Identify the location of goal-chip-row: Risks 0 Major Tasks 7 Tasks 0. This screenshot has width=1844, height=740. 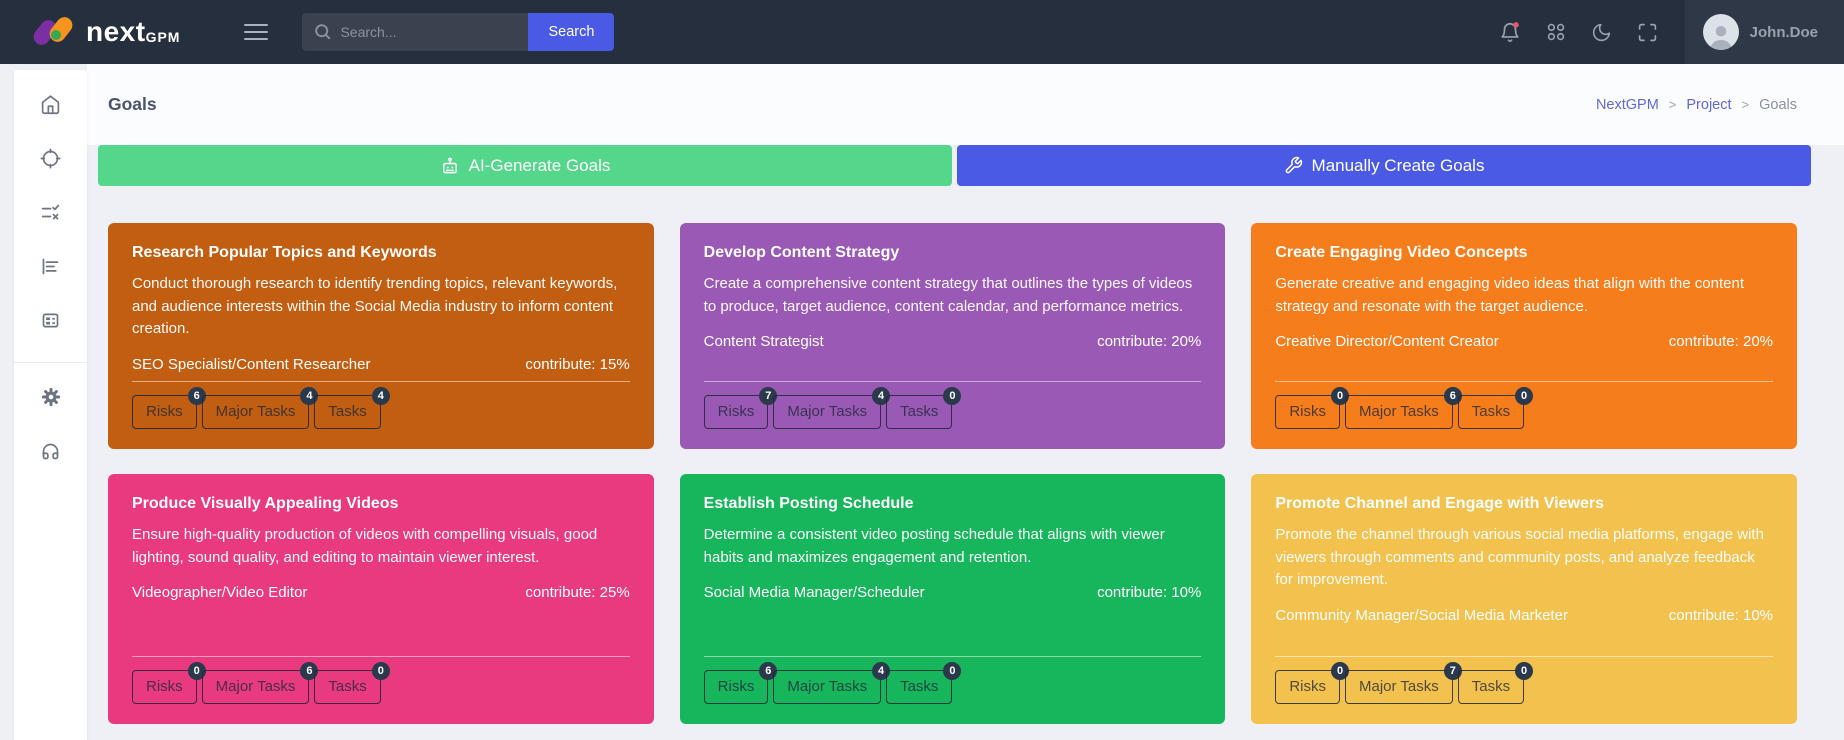
(1524, 683).